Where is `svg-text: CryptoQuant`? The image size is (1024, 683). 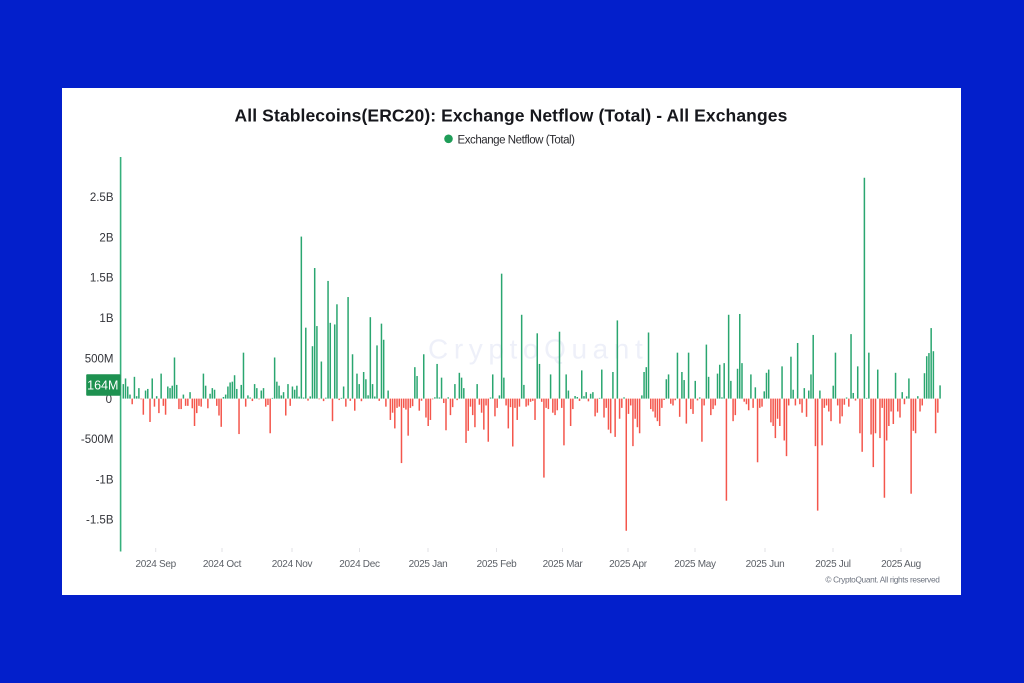
svg-text: CryptoQuant is located at coordinates (538, 349).